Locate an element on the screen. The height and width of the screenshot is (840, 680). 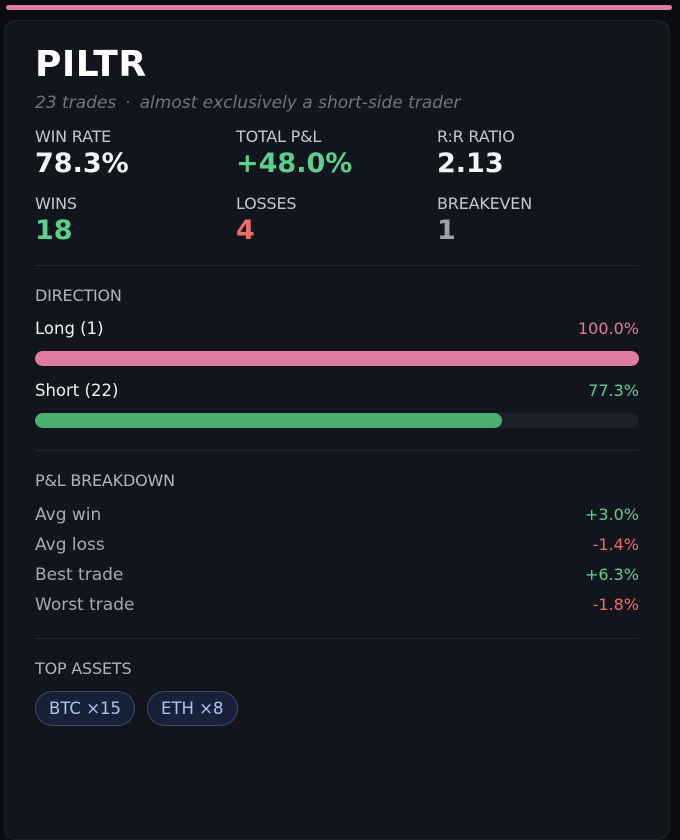
direction-percent: 100.0% is located at coordinates (608, 328).